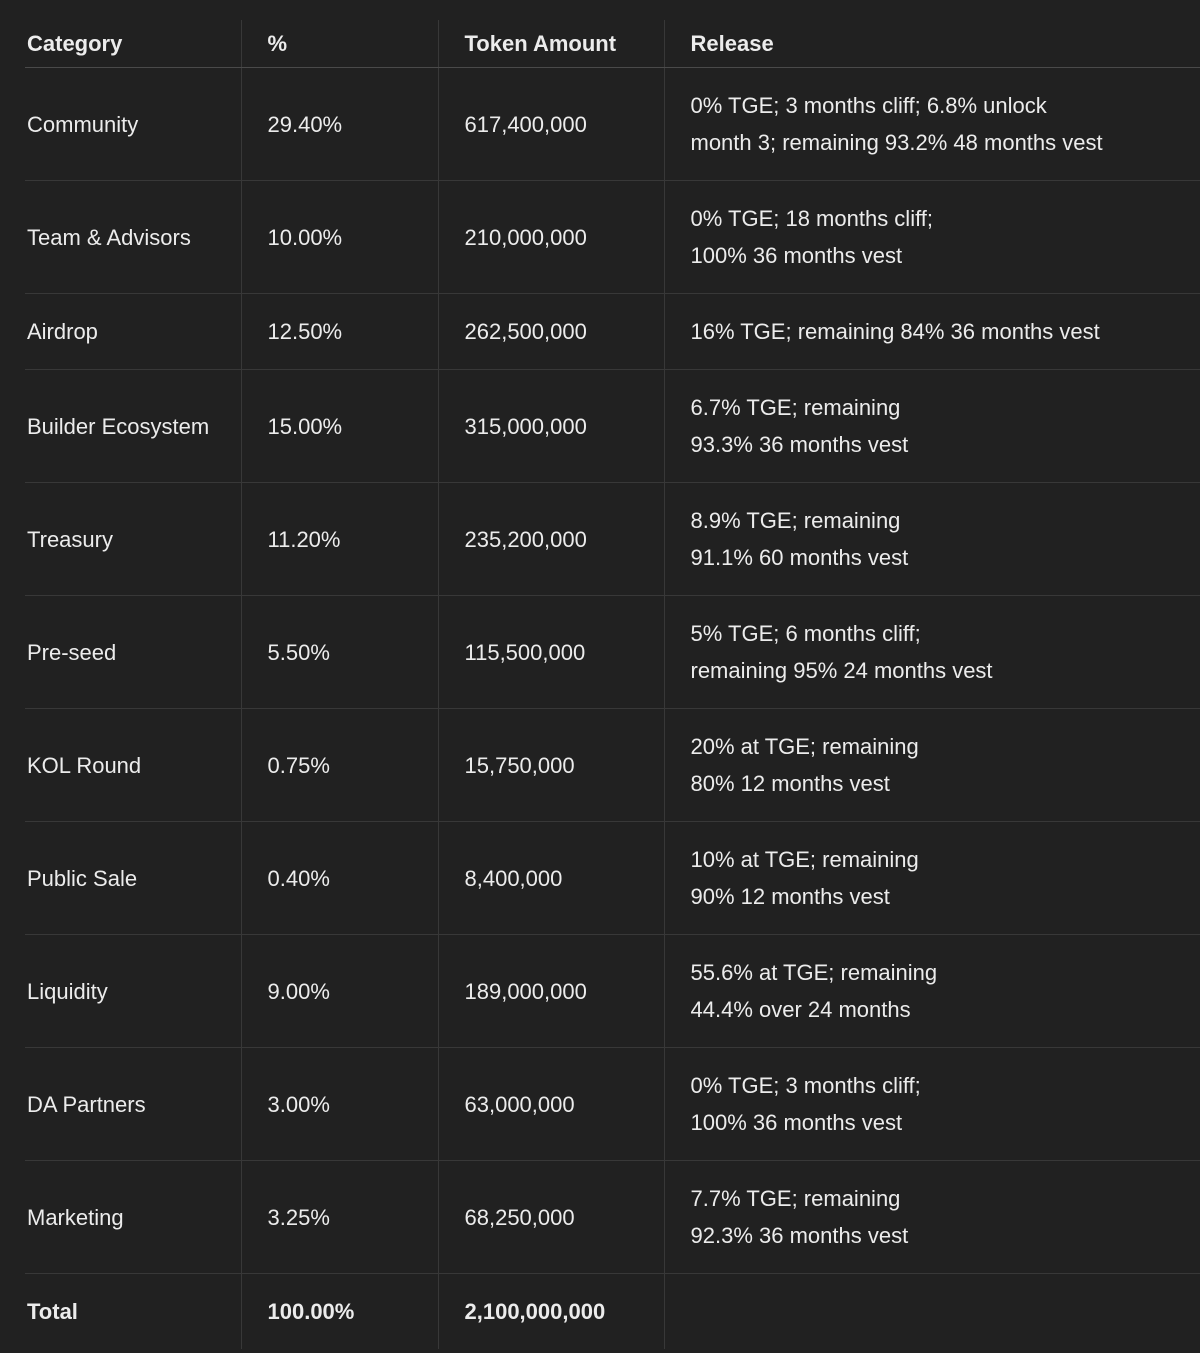 This screenshot has width=1200, height=1353. I want to click on release-line: 20% at TGE; remaining, so click(804, 746).